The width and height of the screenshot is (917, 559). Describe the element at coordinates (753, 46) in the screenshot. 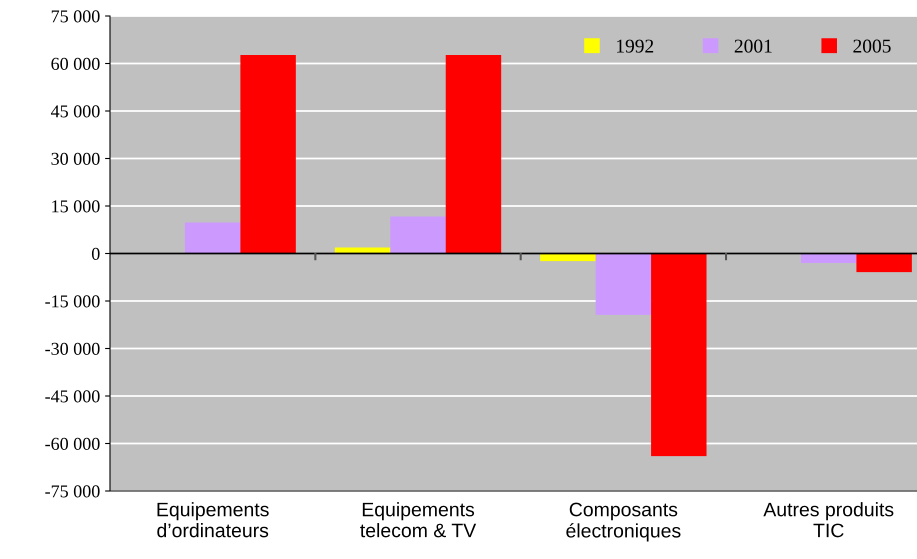

I see `legend-label: 2001` at that location.